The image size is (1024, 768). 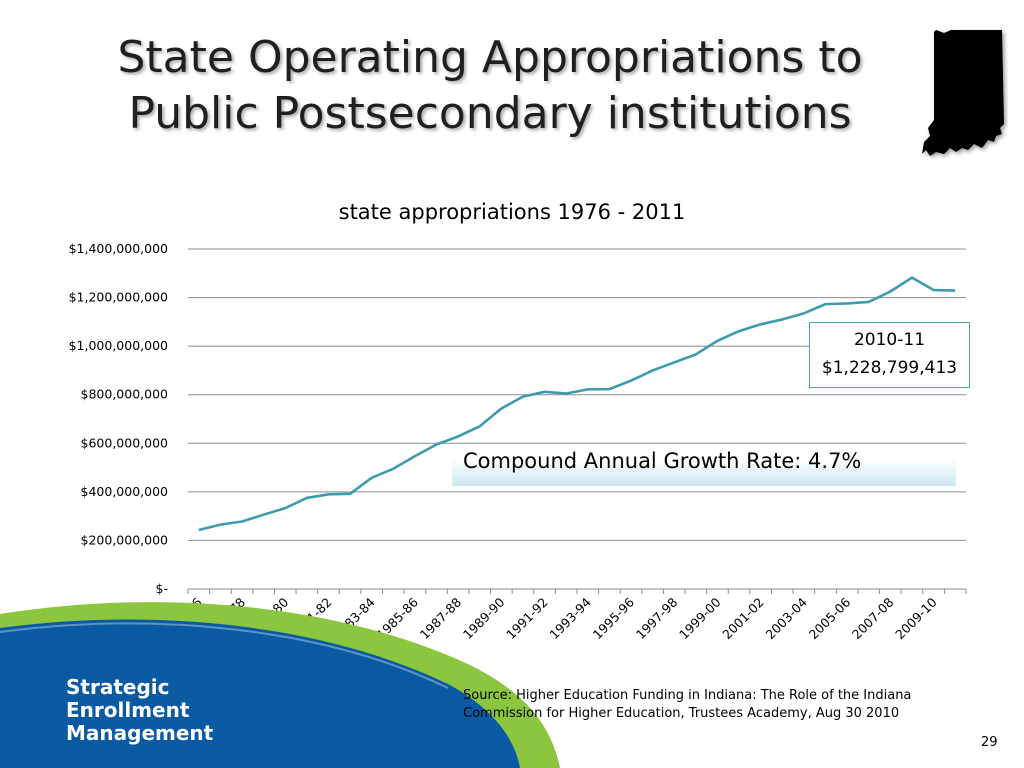 I want to click on indiana-map-icon, so click(x=963, y=93).